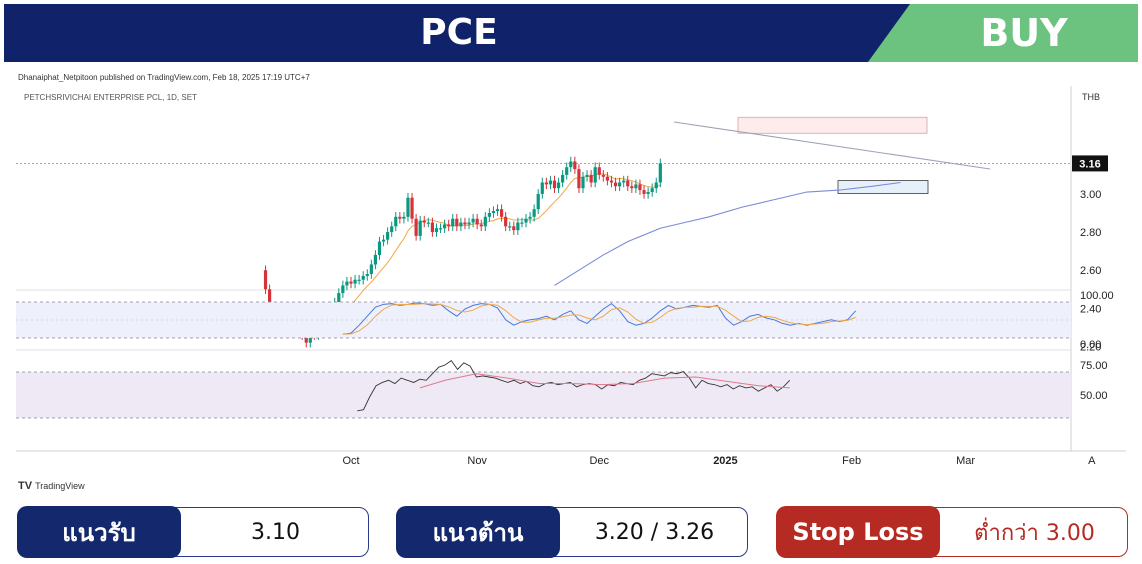  I want to click on stoch-d-line, so click(599, 319).